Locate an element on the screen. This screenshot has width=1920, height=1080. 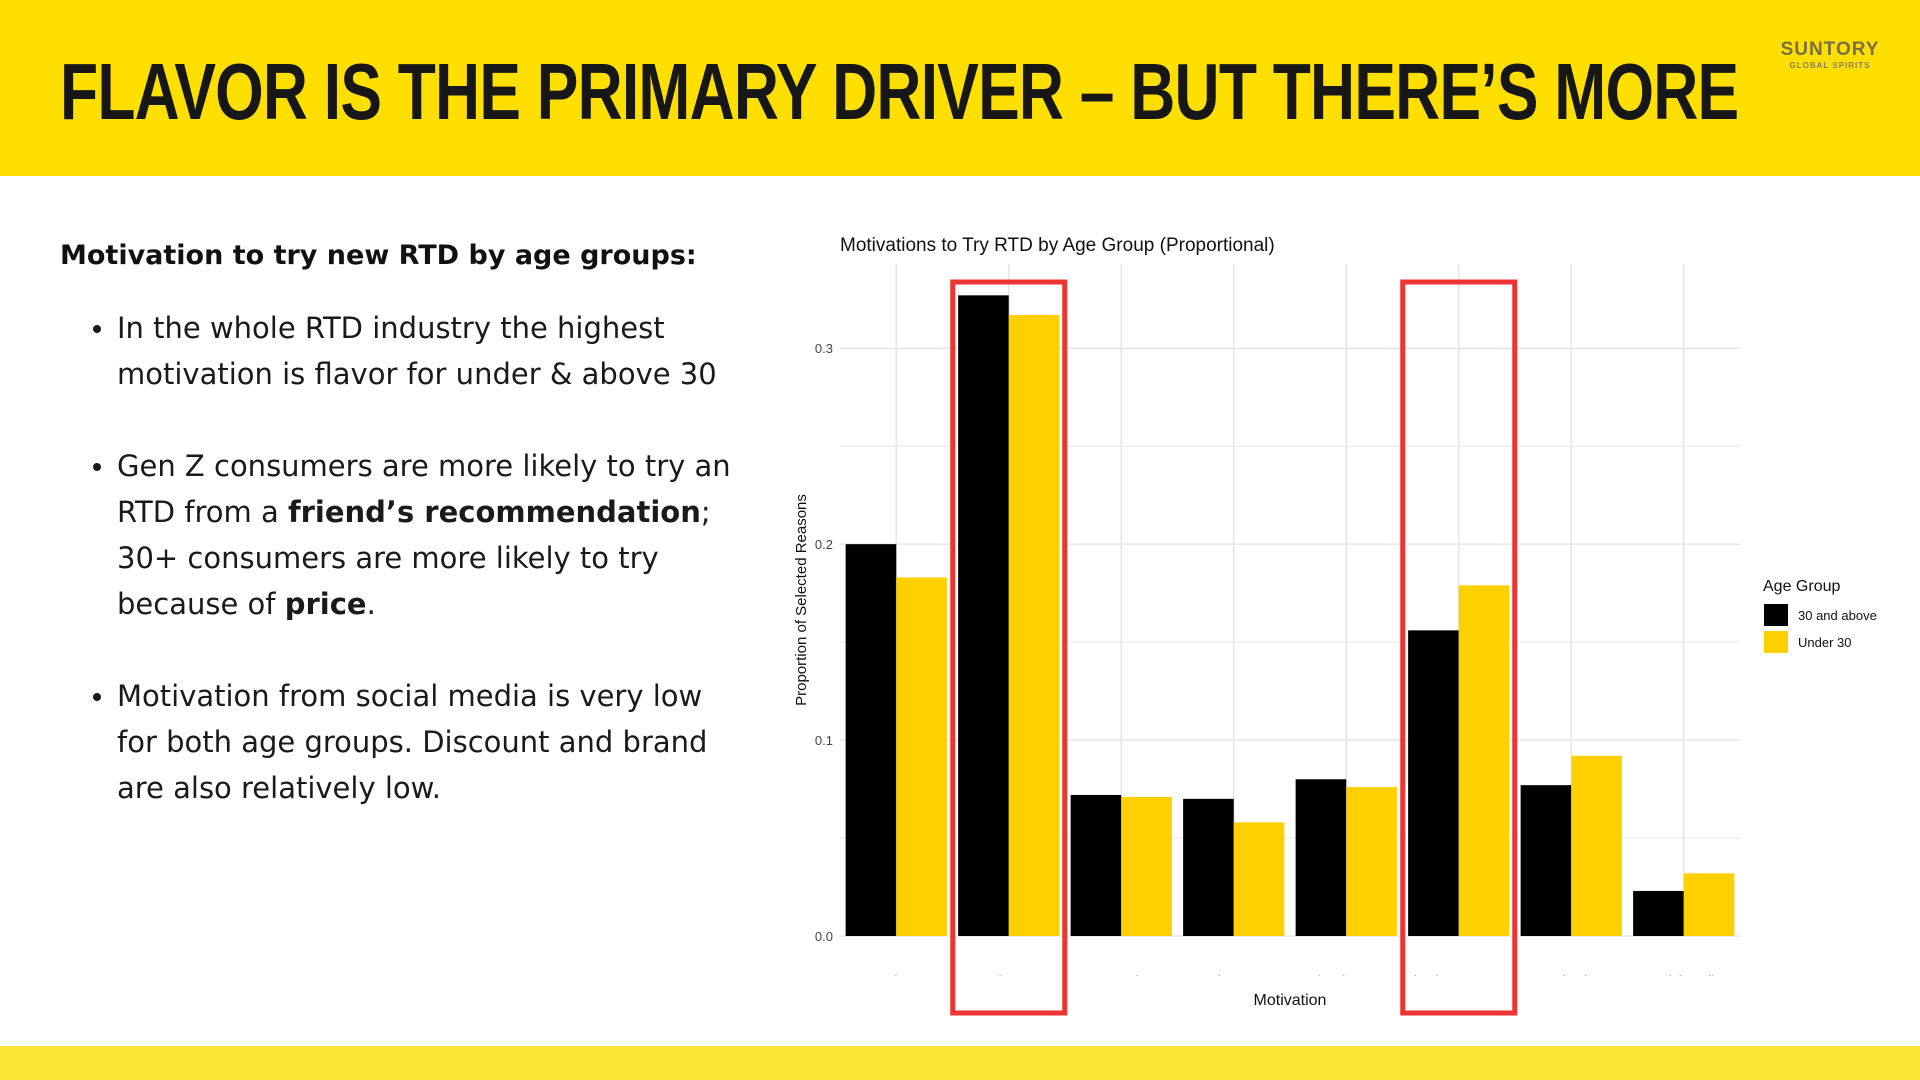
y-axis-title: Proportion of Selected Reasons is located at coordinates (801, 600).